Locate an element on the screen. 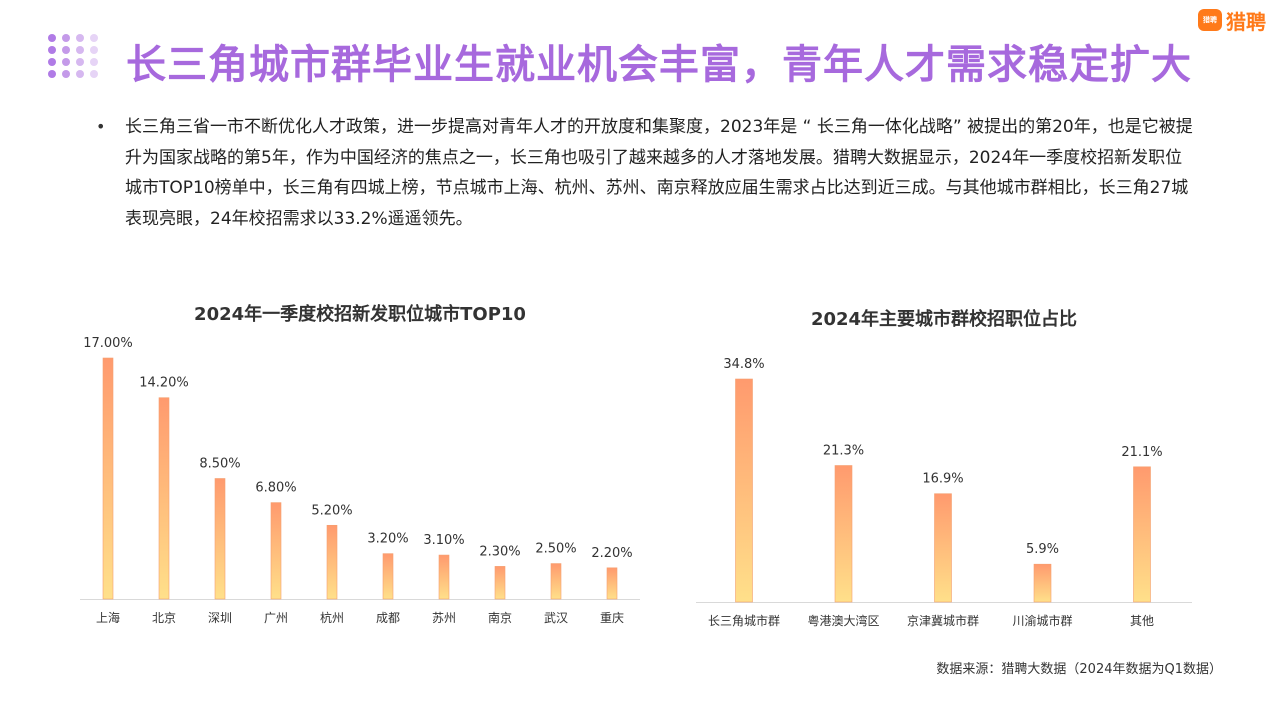 This screenshot has width=1280, height=720. brand-logo: 猎聘 猎聘 is located at coordinates (1232, 21).